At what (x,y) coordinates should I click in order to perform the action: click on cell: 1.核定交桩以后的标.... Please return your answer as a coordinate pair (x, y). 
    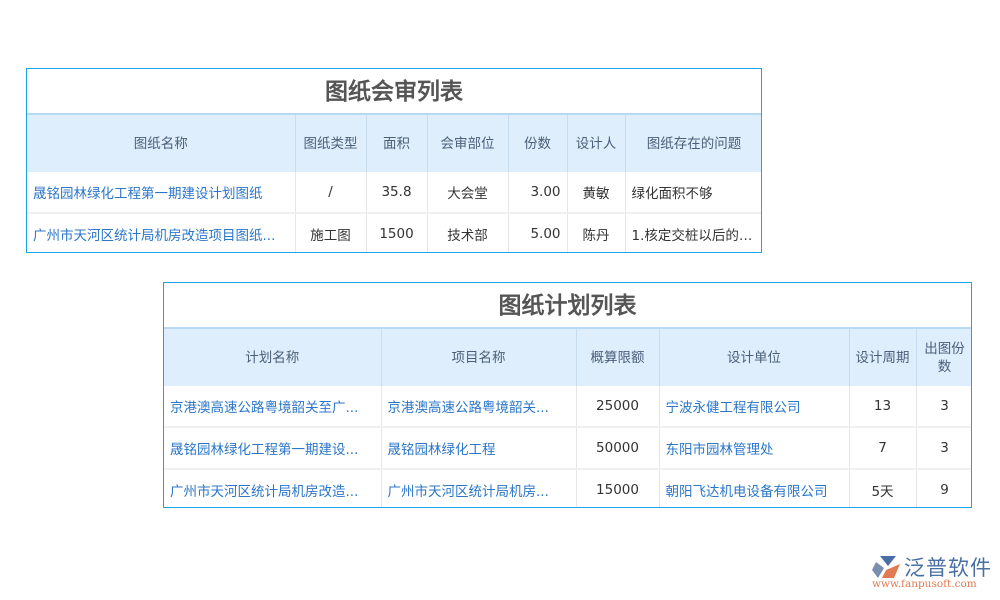
    Looking at the image, I should click on (693, 232).